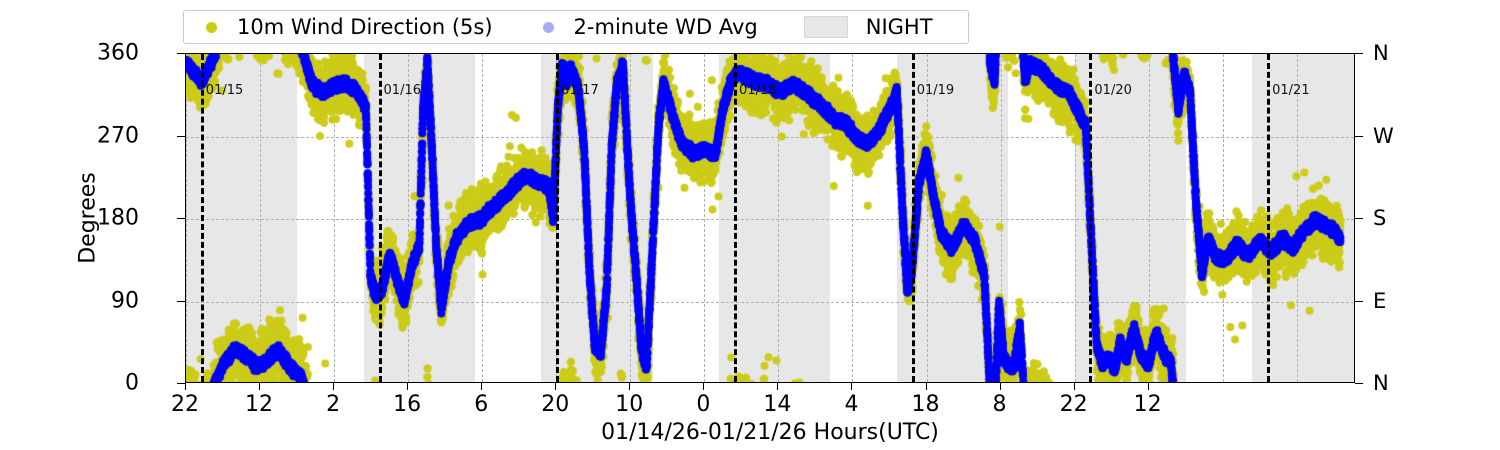  I want to click on x-tick-label: 0, so click(703, 404).